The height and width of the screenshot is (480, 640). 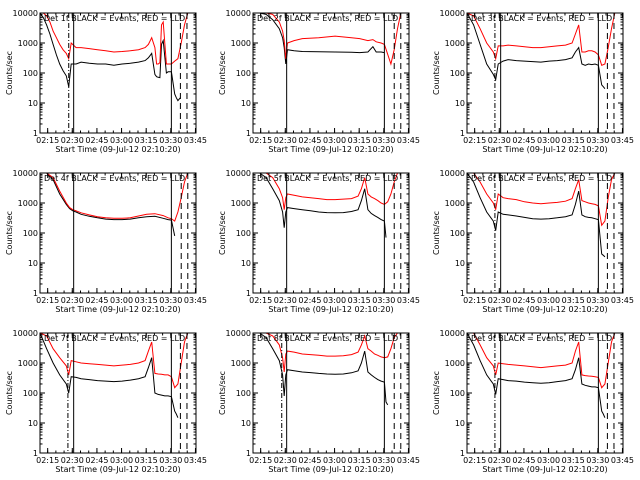 I want to click on panel-title: Det 8f BLACK = Events, RED = LLD, so click(x=327, y=338).